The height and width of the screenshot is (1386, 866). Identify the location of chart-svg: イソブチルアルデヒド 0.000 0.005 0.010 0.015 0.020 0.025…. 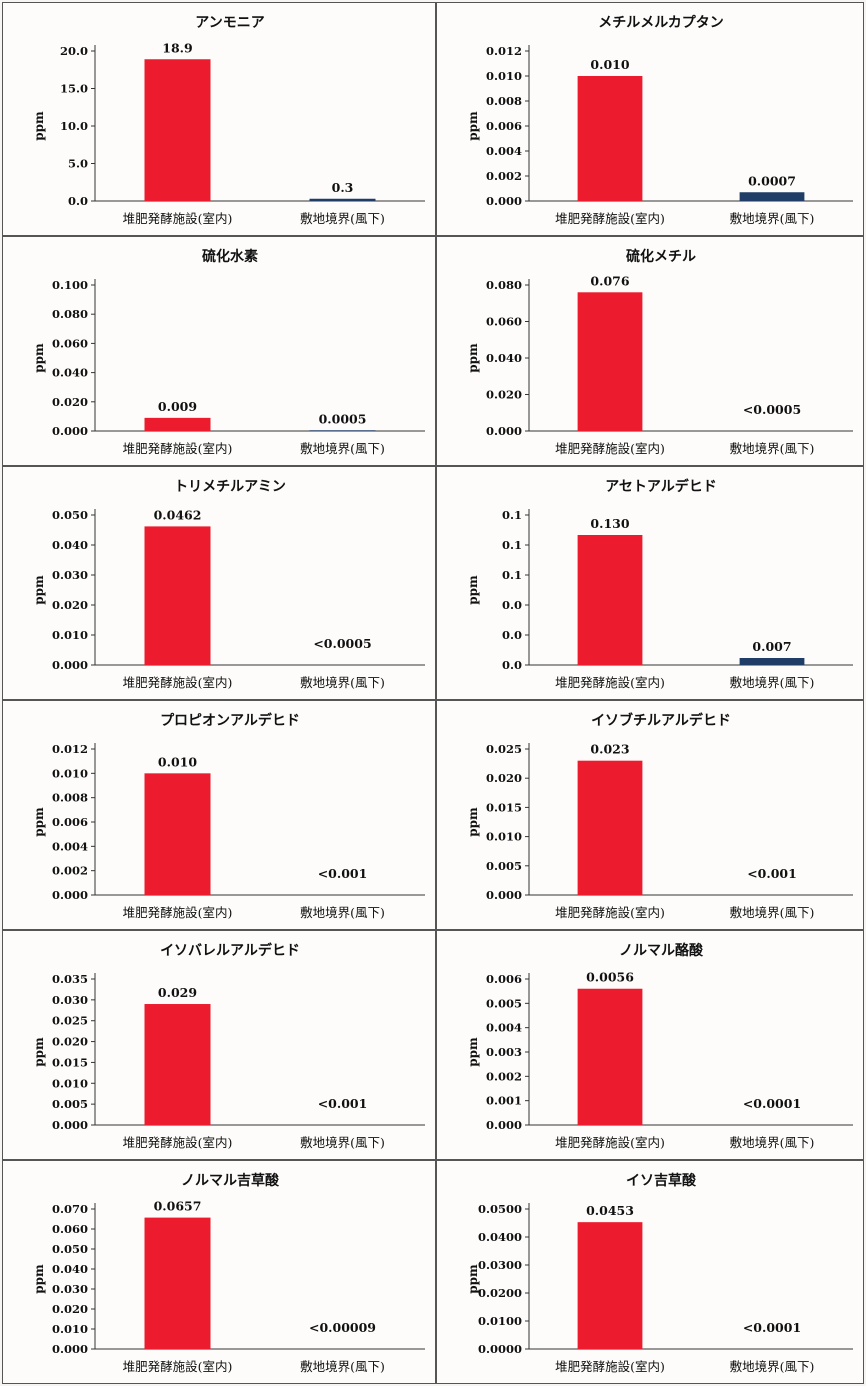
(659, 816).